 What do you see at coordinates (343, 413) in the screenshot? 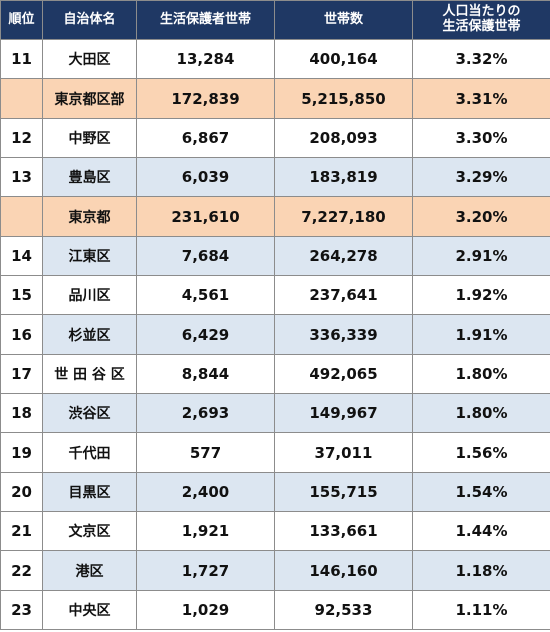
I see `cell-households: 149,967` at bounding box center [343, 413].